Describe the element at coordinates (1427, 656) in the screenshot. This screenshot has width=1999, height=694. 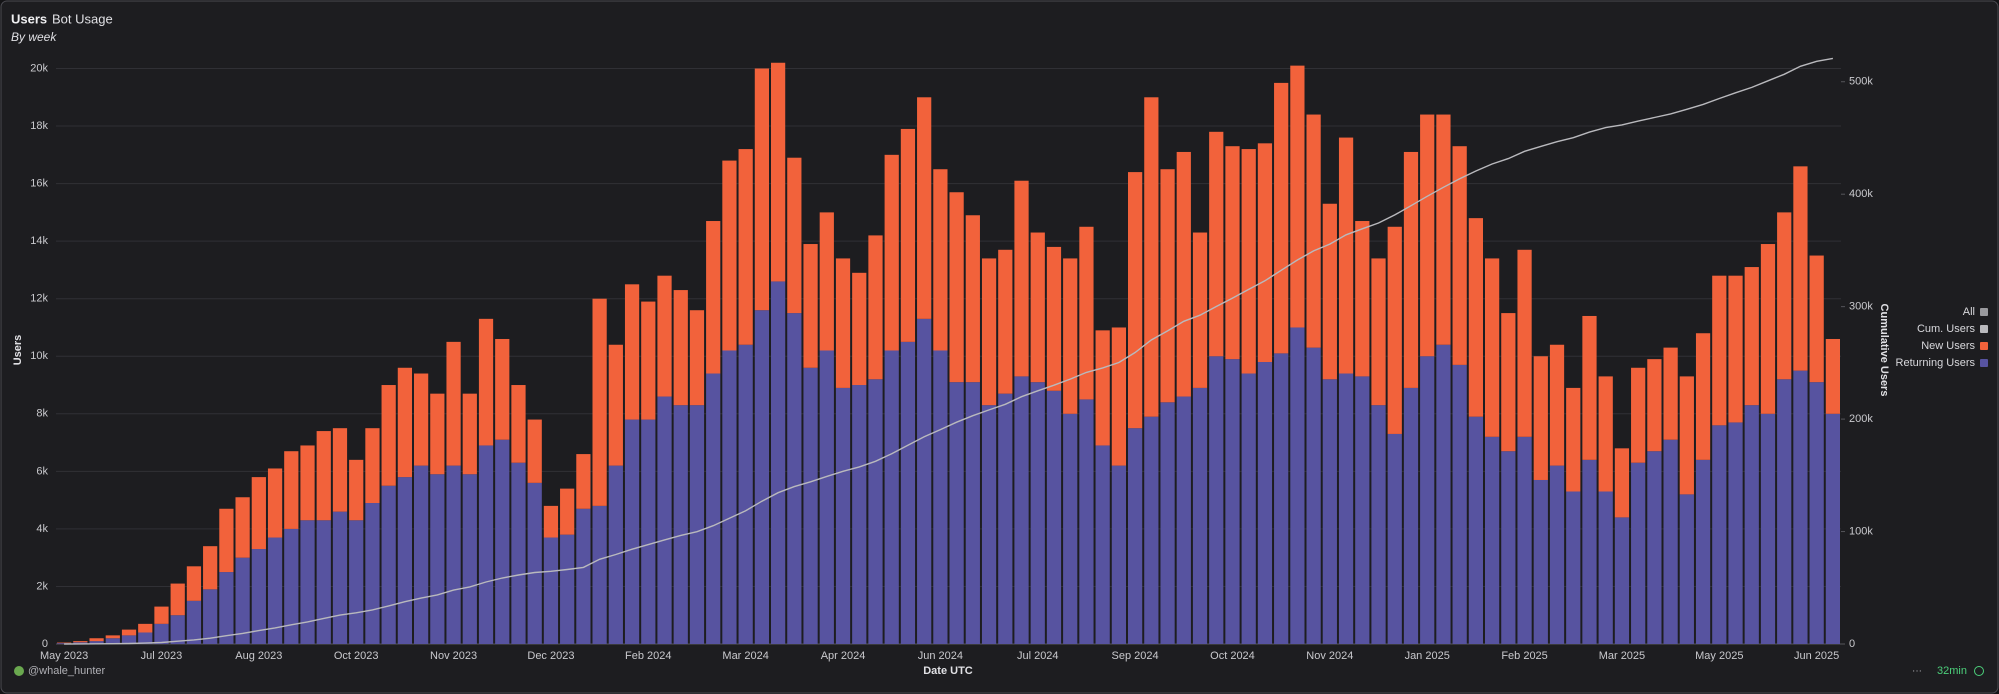
I see `x-tick-label: Jan 2025` at that location.